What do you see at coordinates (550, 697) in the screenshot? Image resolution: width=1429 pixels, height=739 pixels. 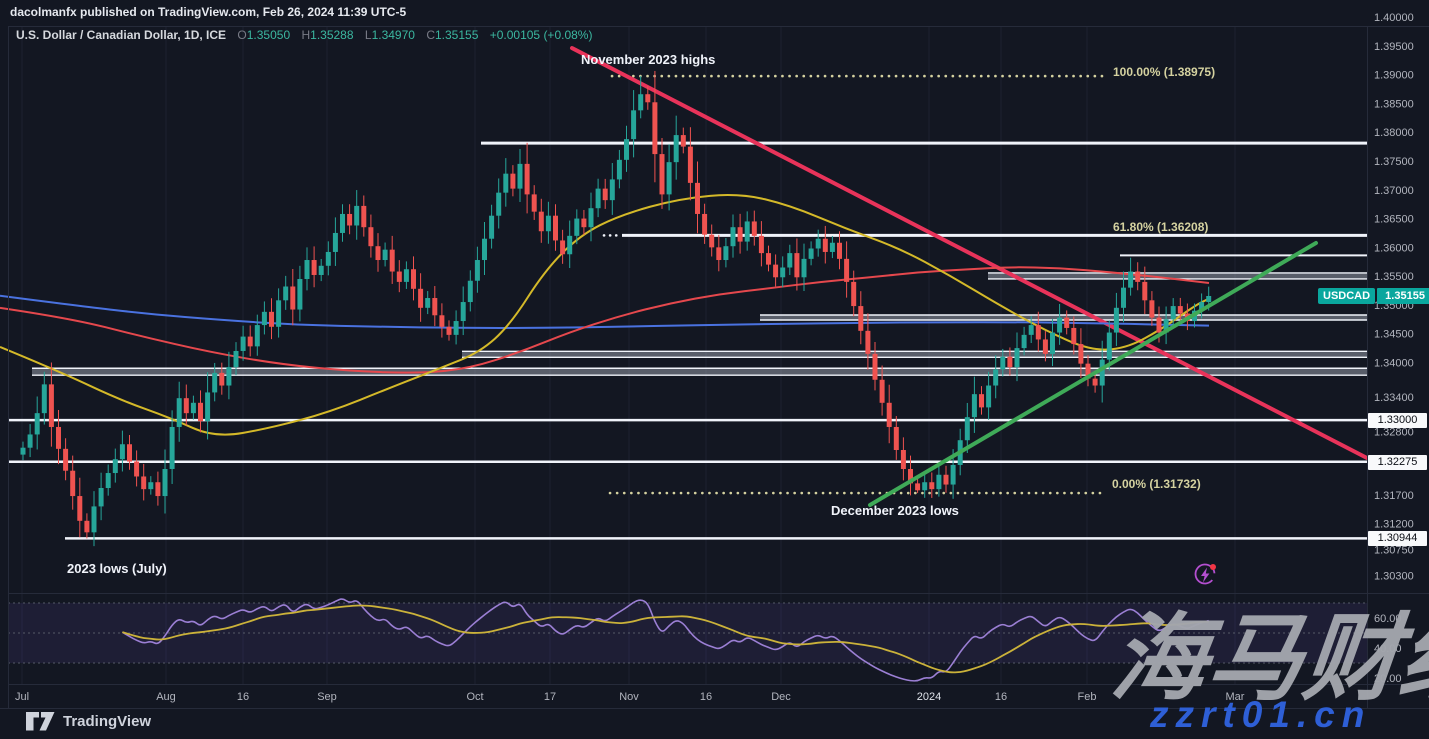 I see `svg-text: 17` at bounding box center [550, 697].